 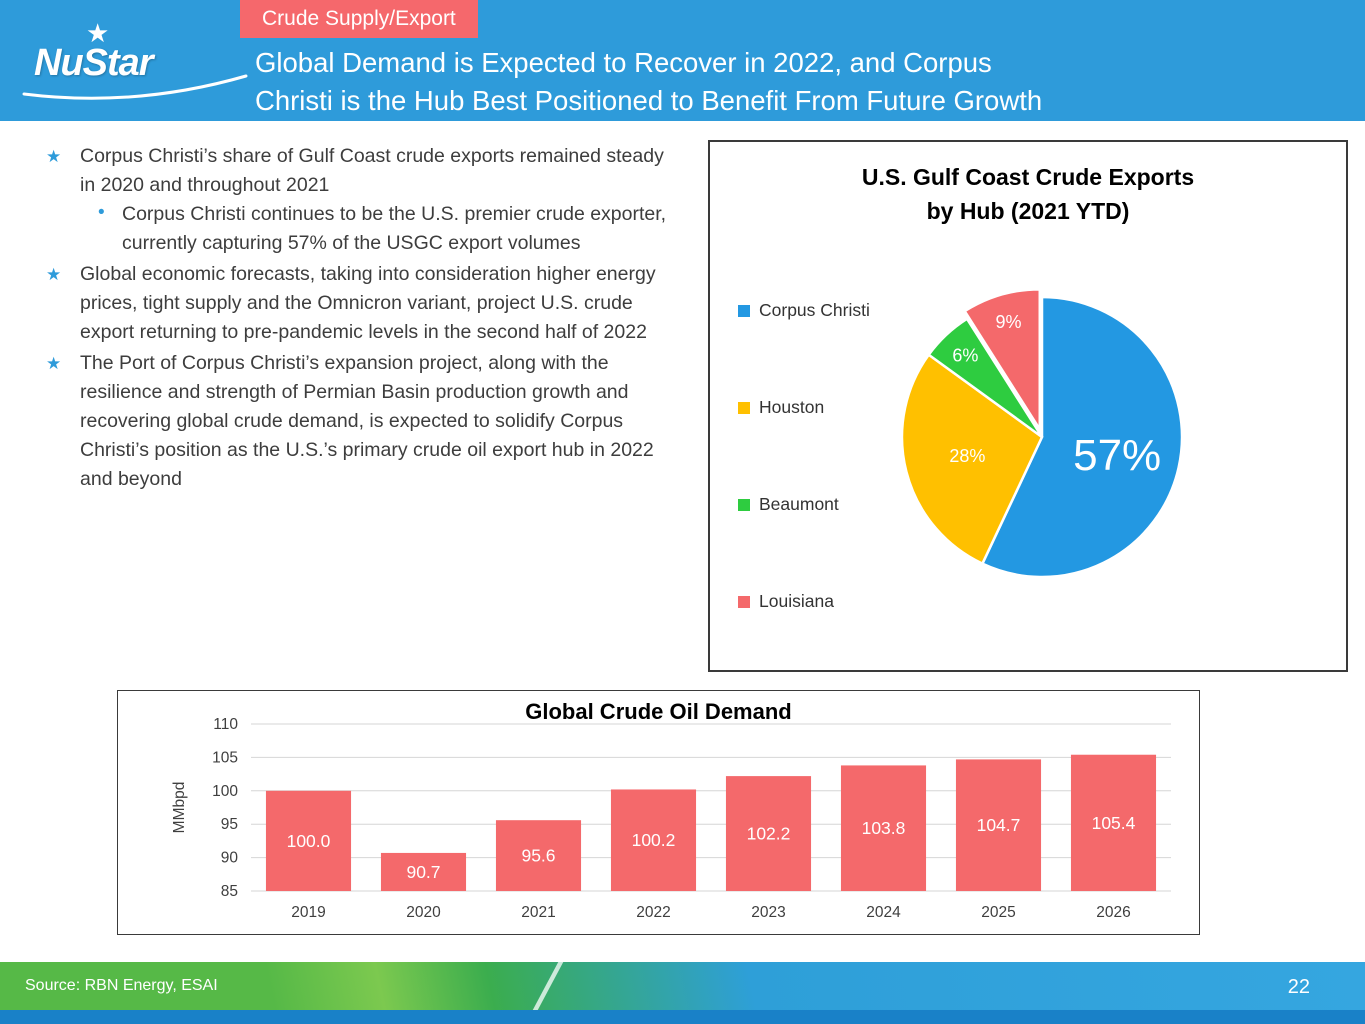 What do you see at coordinates (538, 912) in the screenshot?
I see `x-tick-label: 2021` at bounding box center [538, 912].